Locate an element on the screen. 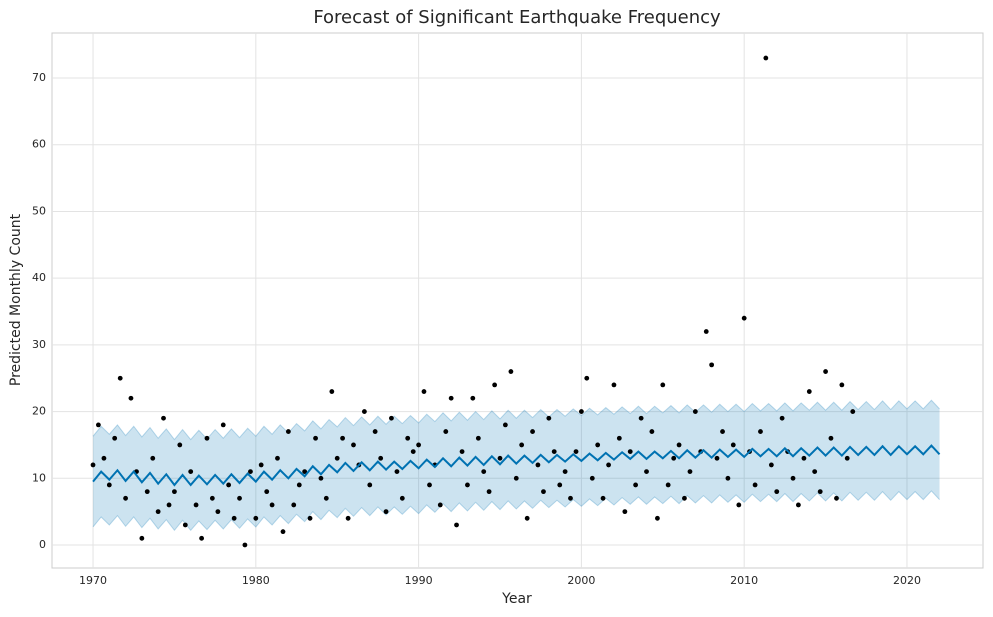 The height and width of the screenshot is (617, 993). y-tick-label: 30 is located at coordinates (39, 344).